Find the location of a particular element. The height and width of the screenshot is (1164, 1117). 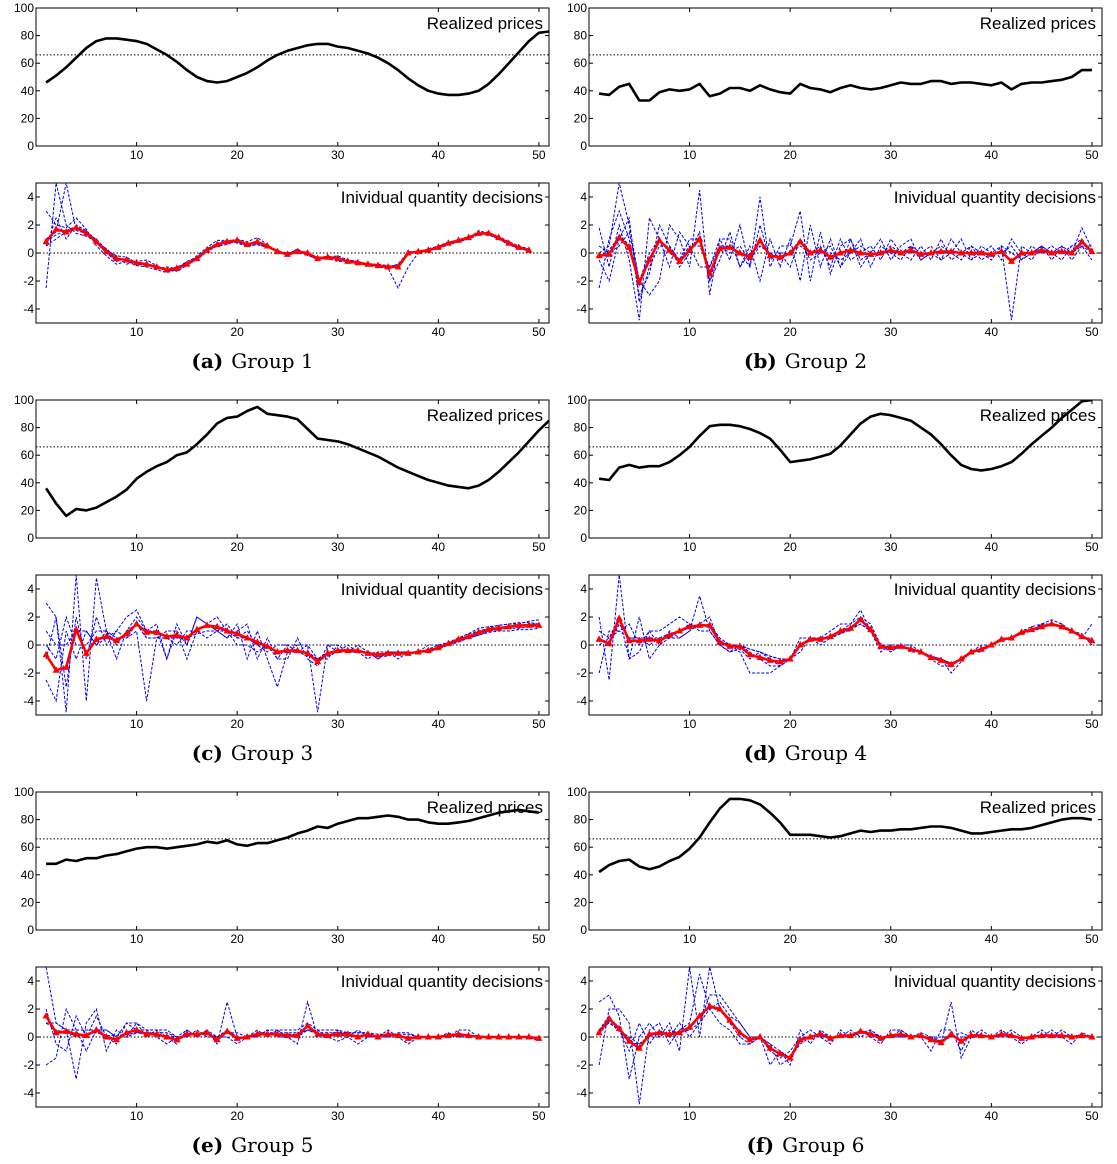

quantity-series is located at coordinates (287, 236).